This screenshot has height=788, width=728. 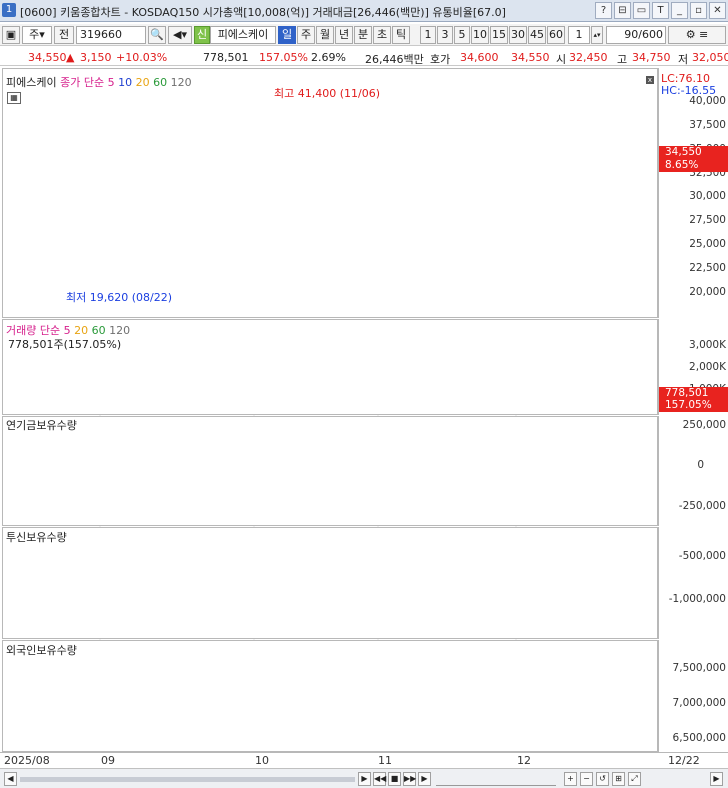 I want to click on window-buttons: ? ⊟ ▭ T _ ▫ ✕, so click(x=660, y=10).